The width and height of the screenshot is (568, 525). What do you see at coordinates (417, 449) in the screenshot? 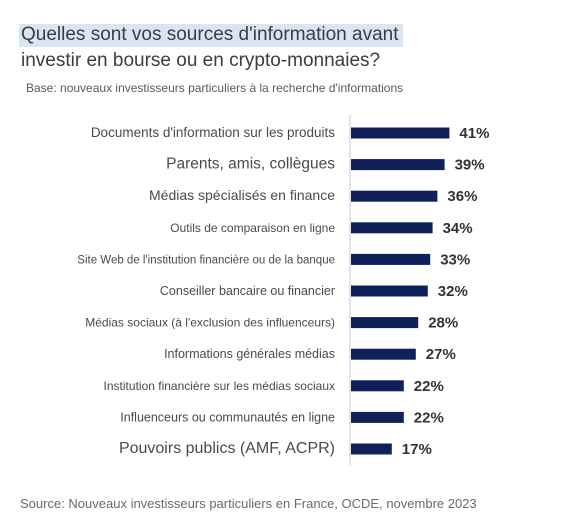
I see `value-label: 17%` at bounding box center [417, 449].